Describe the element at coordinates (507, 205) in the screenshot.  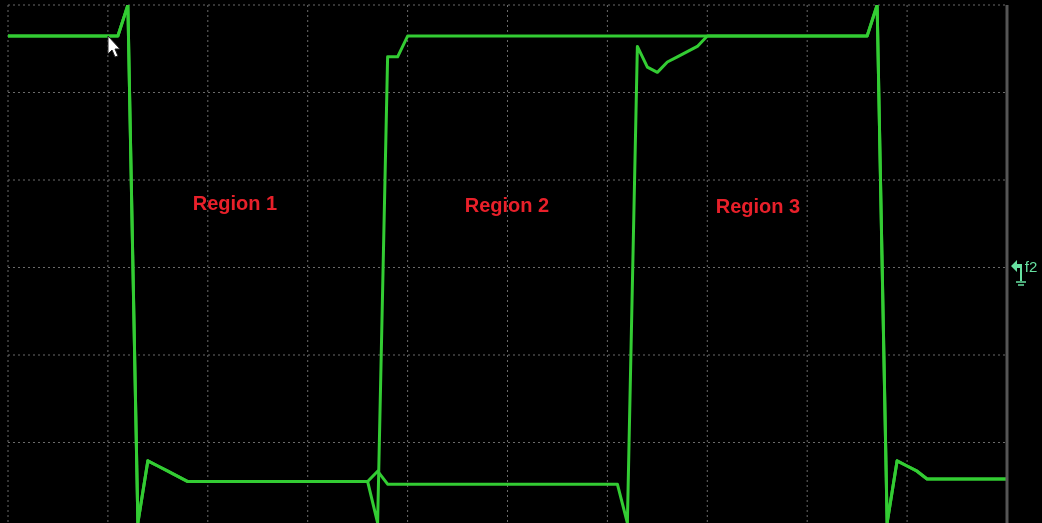
I see `annotation: Region 2` at that location.